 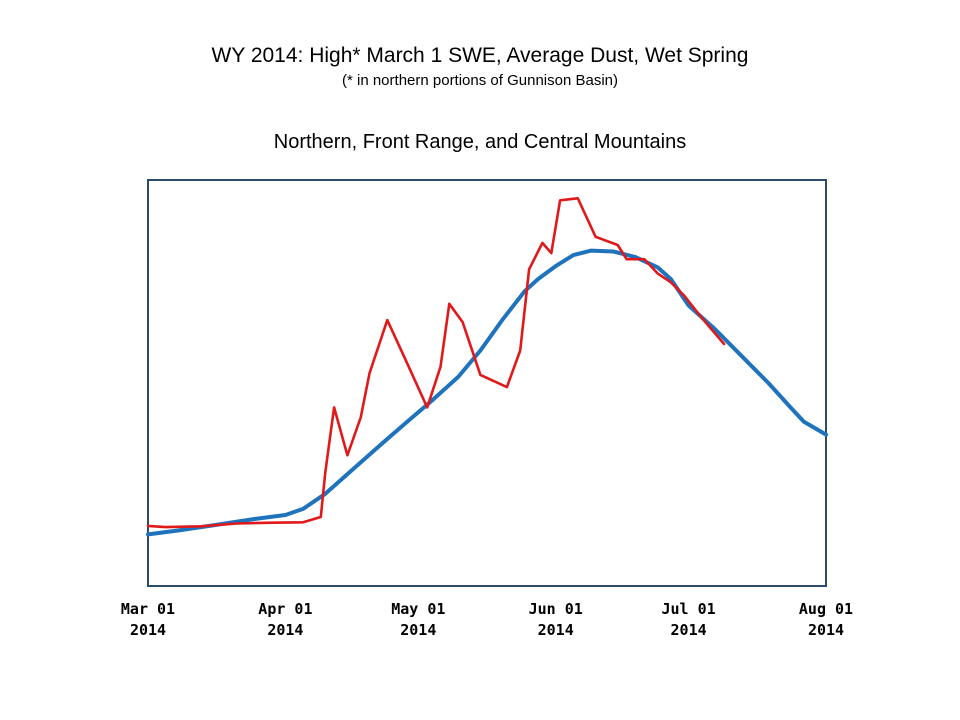 I want to click on x-tick-label-2-date: Apr 01, so click(x=285, y=609).